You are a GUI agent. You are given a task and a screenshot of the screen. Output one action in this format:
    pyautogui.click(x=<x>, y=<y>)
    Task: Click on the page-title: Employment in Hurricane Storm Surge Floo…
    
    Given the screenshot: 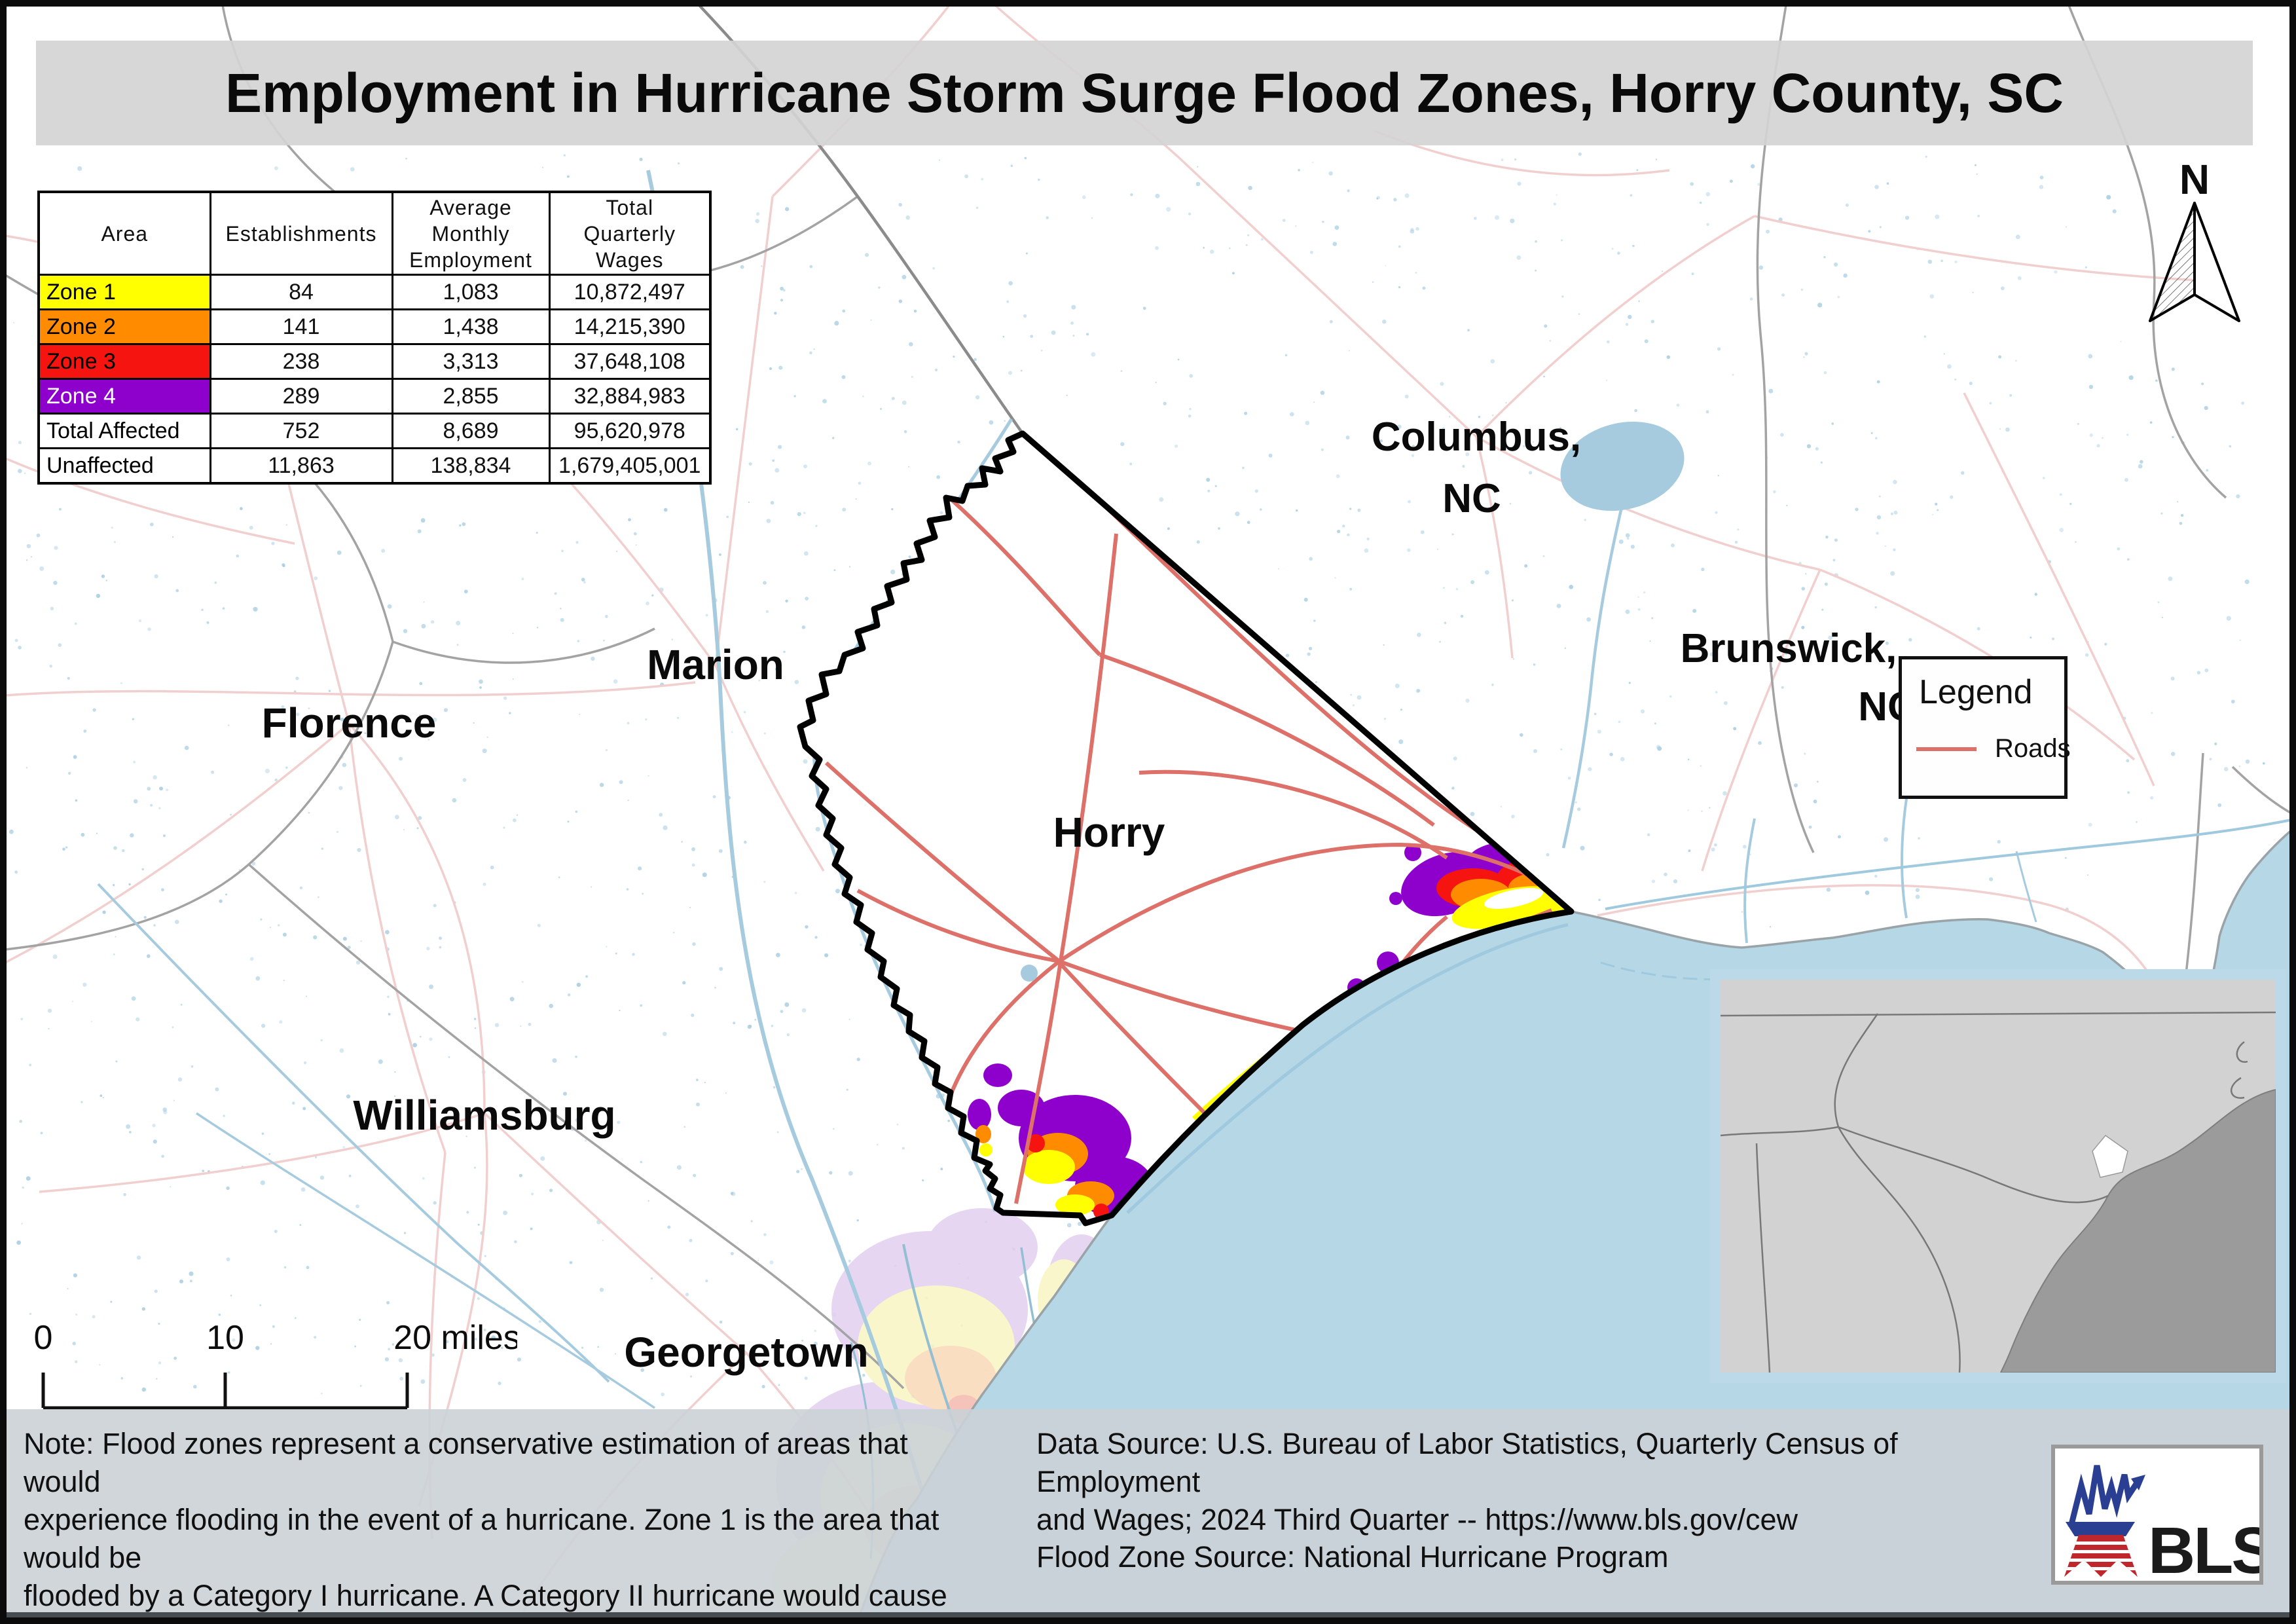 What is the action you would take?
    pyautogui.click(x=1144, y=93)
    